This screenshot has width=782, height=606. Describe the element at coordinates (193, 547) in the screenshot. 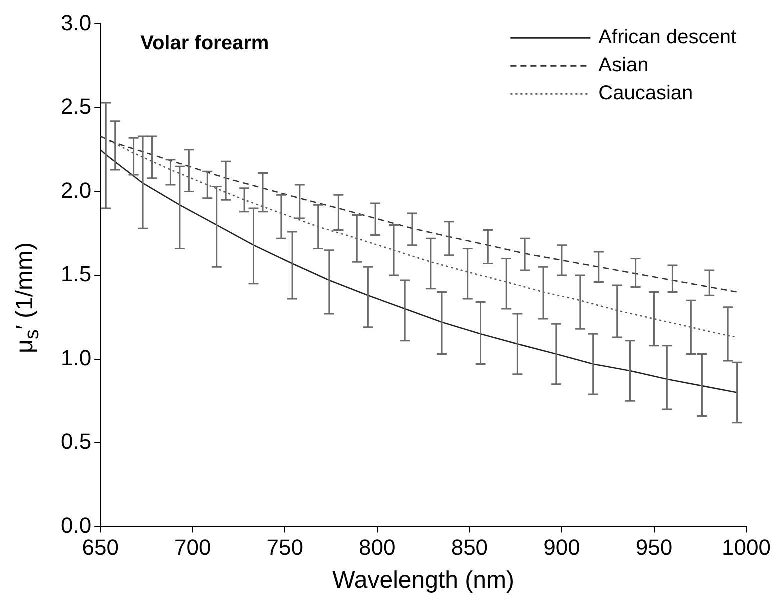

I see `x-tick-label: 700` at that location.